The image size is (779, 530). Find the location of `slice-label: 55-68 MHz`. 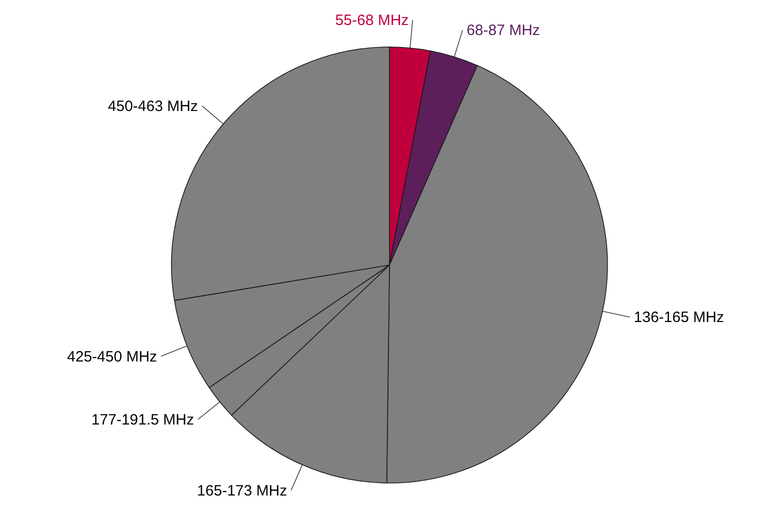

slice-label: 55-68 MHz is located at coordinates (372, 21).